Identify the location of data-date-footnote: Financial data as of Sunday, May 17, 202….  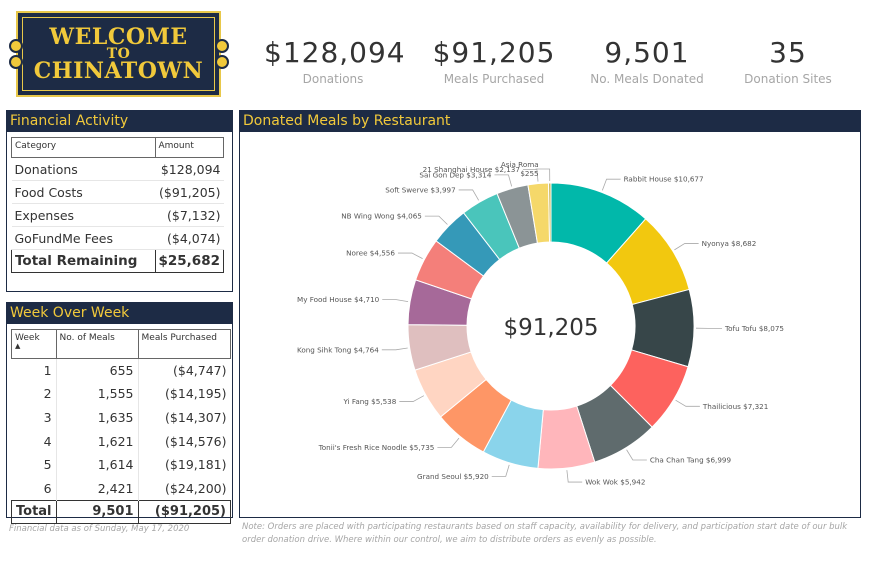
(99, 529).